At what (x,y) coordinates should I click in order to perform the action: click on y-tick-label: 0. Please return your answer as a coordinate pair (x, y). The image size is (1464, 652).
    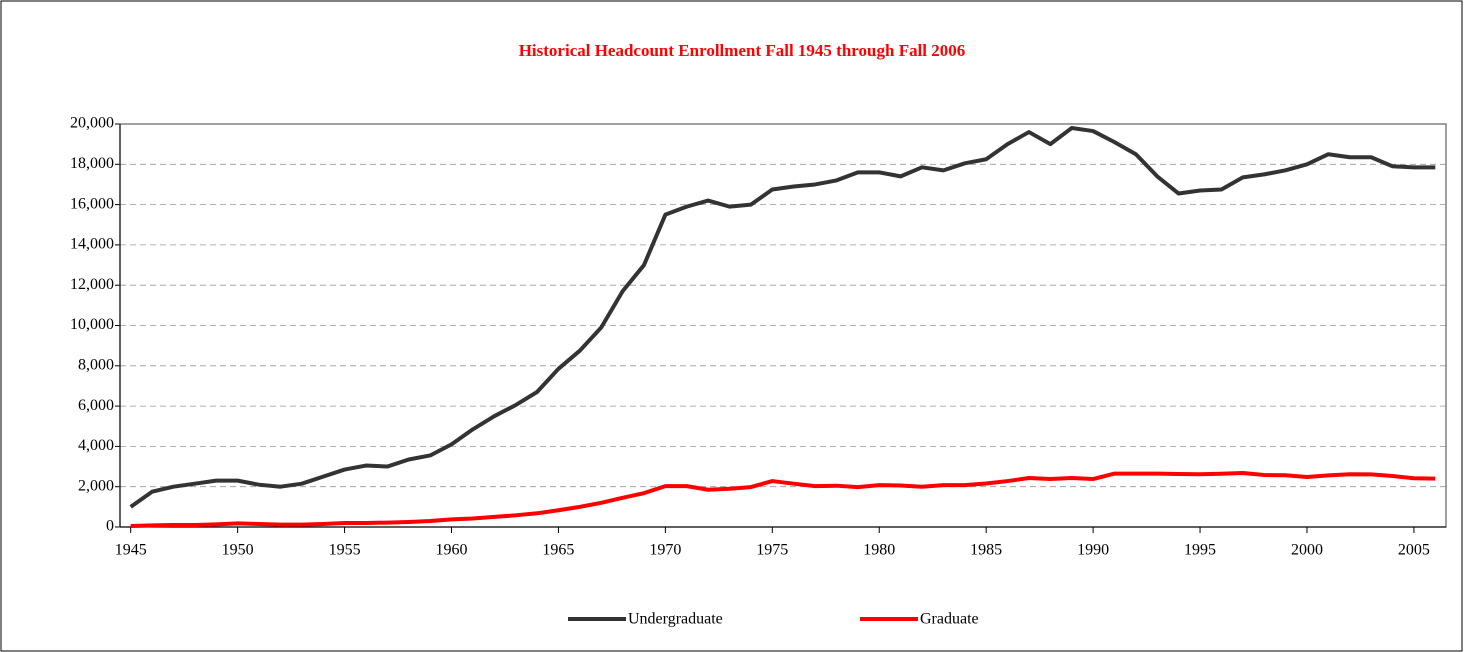
    Looking at the image, I should click on (110, 526).